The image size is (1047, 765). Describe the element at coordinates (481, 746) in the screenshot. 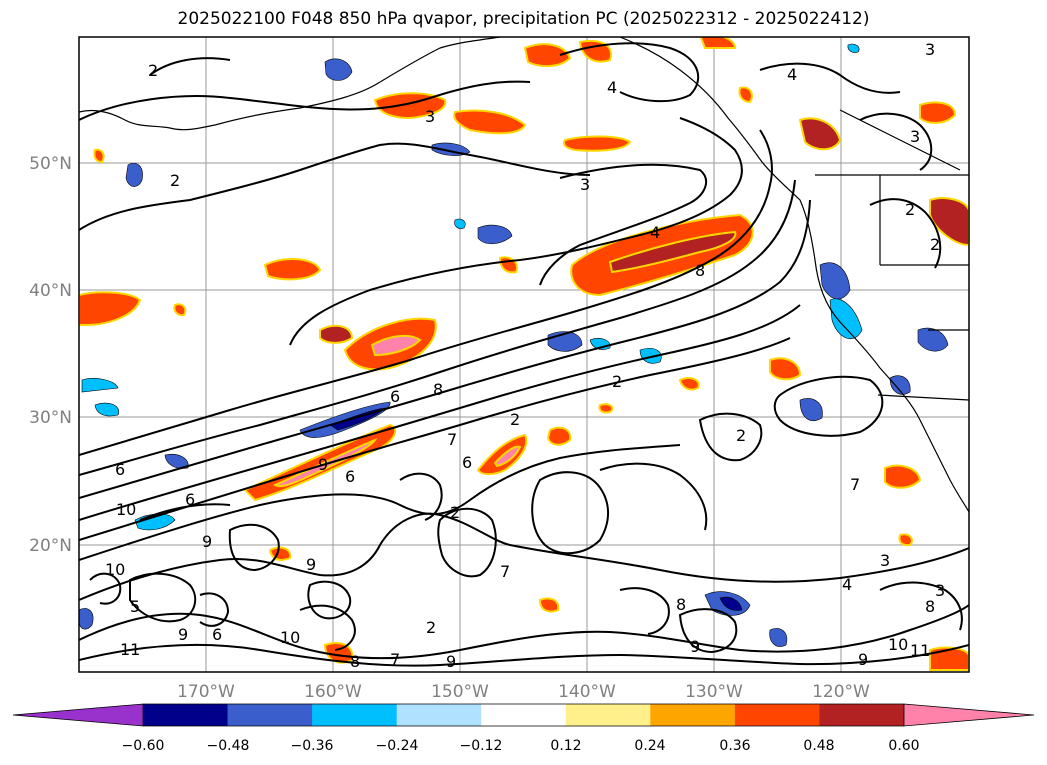

I see `colorbar-tick-label: −0.12` at that location.